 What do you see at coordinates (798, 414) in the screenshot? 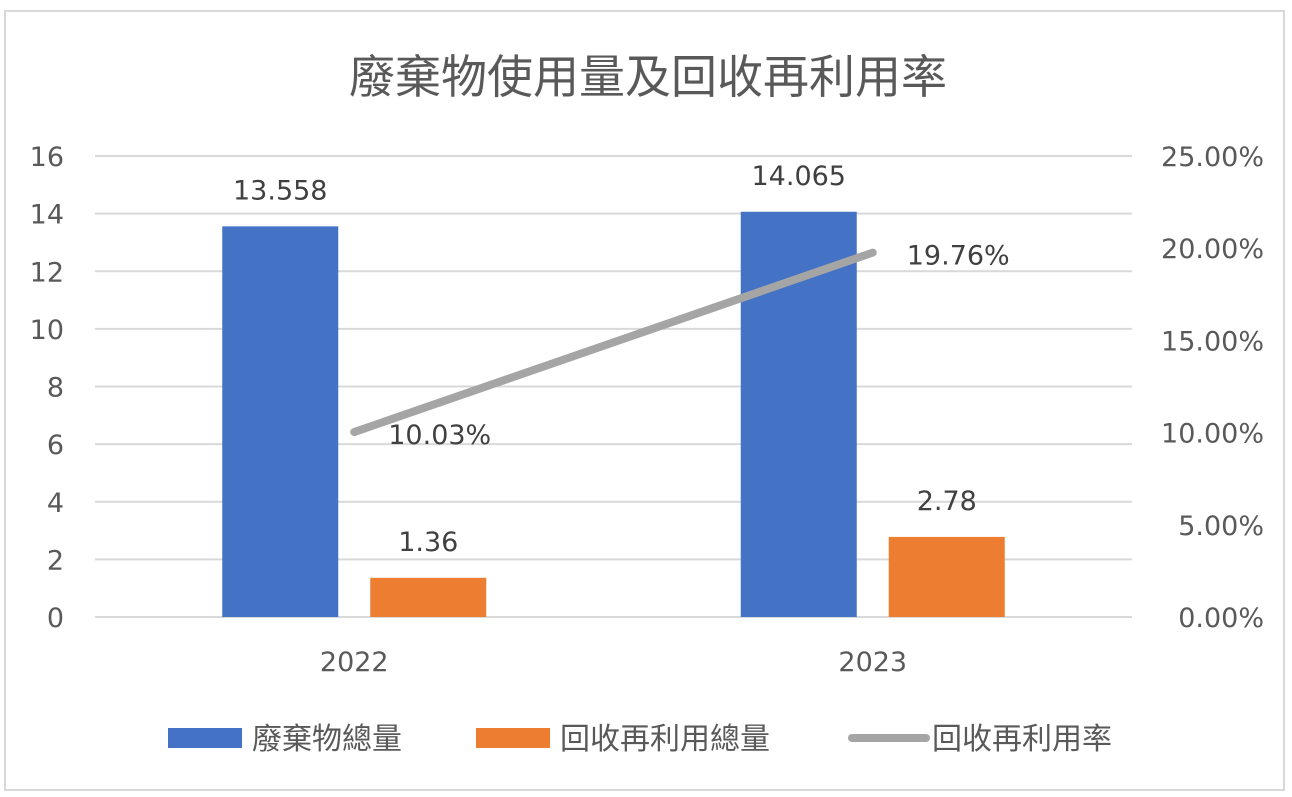
I see `bar-total-2023` at bounding box center [798, 414].